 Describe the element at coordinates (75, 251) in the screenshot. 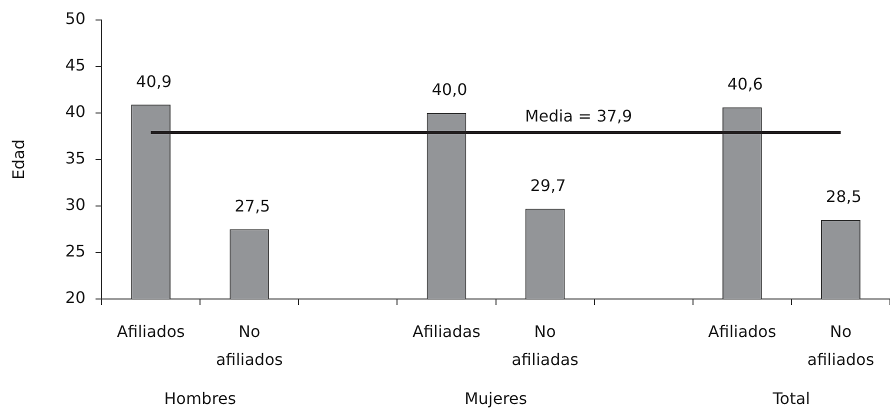

I see `y-tick-label: 25` at that location.